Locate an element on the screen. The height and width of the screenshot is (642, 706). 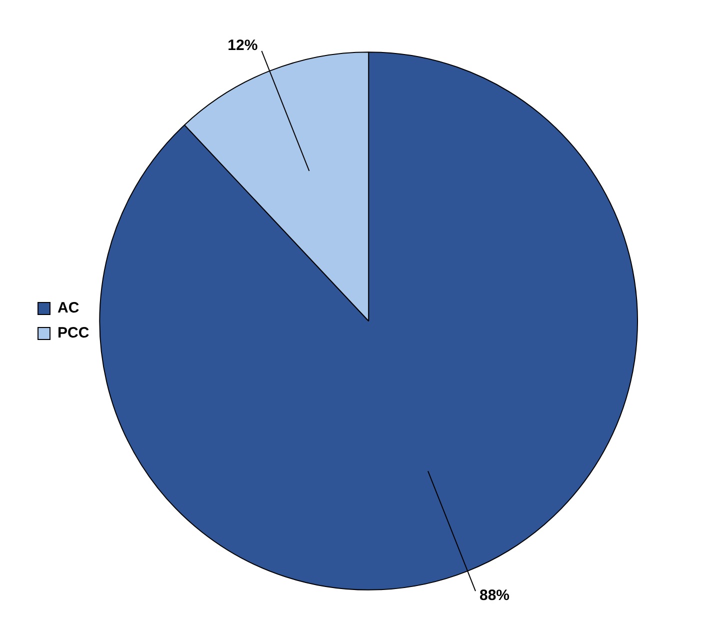
data-label: 88% is located at coordinates (494, 595).